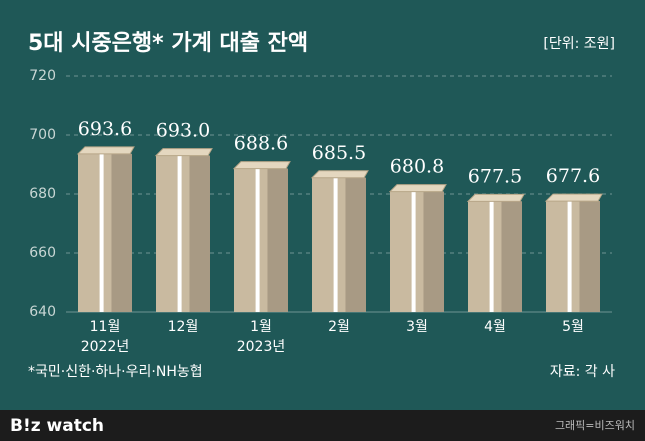  I want to click on value-label: 680.8, so click(417, 167).